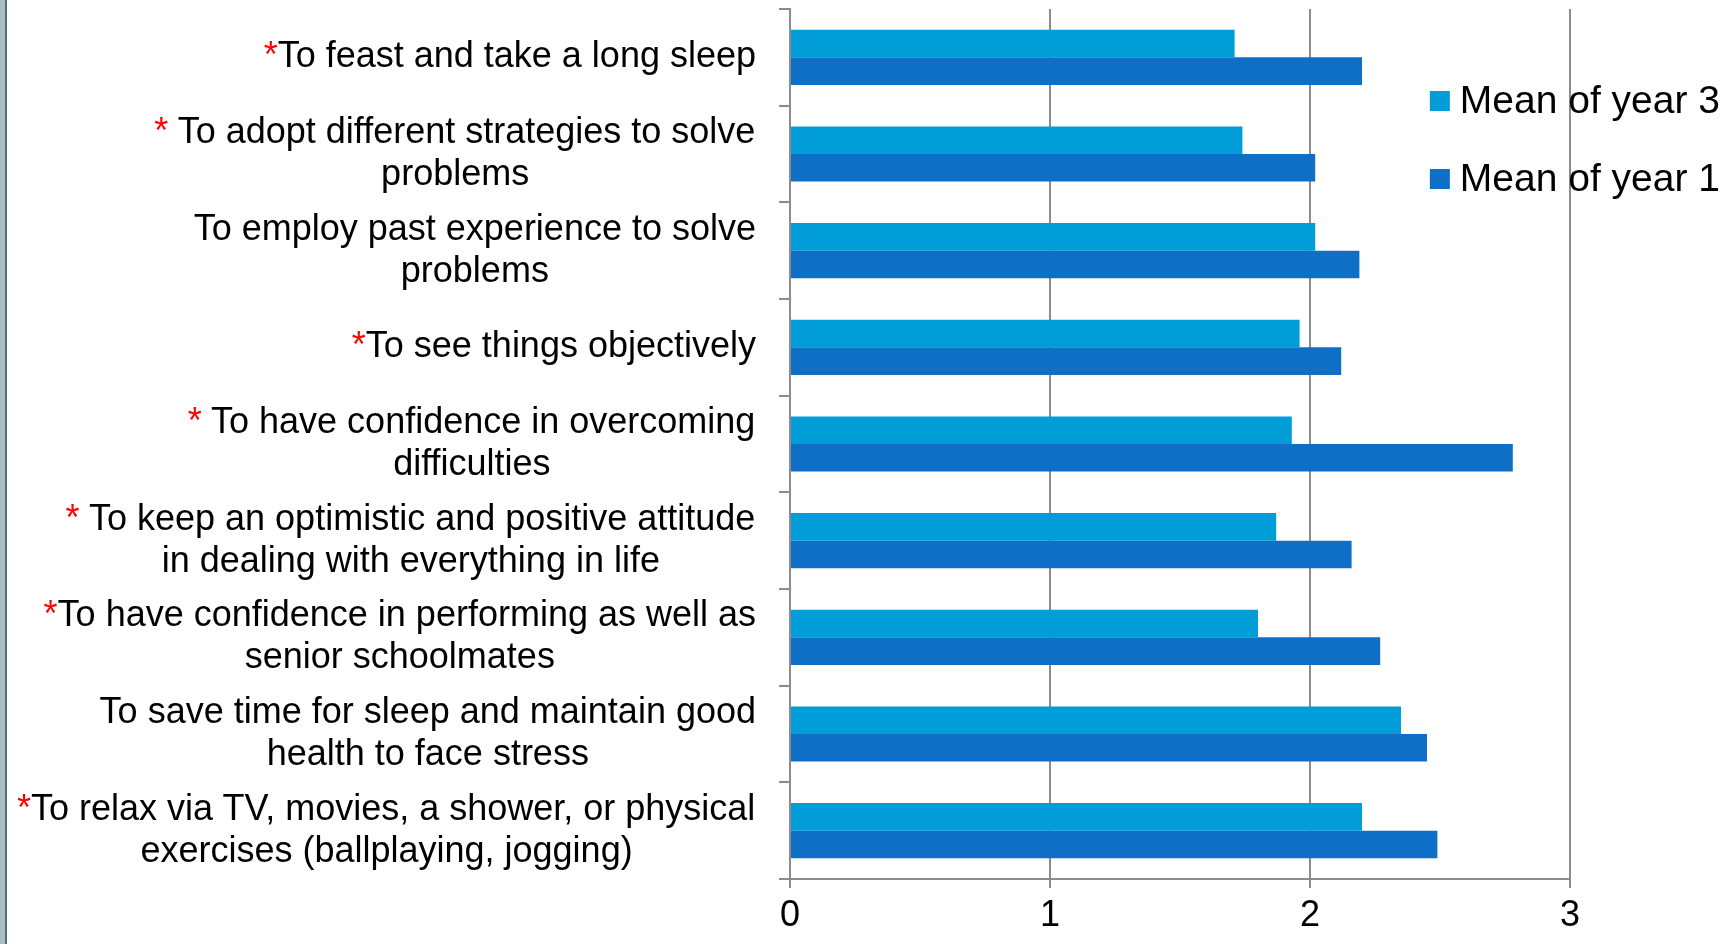 Image resolution: width=1735 pixels, height=944 pixels. I want to click on y-tick-label: *To have confidence in performing as well as senior schoolmates, so click(399, 635).